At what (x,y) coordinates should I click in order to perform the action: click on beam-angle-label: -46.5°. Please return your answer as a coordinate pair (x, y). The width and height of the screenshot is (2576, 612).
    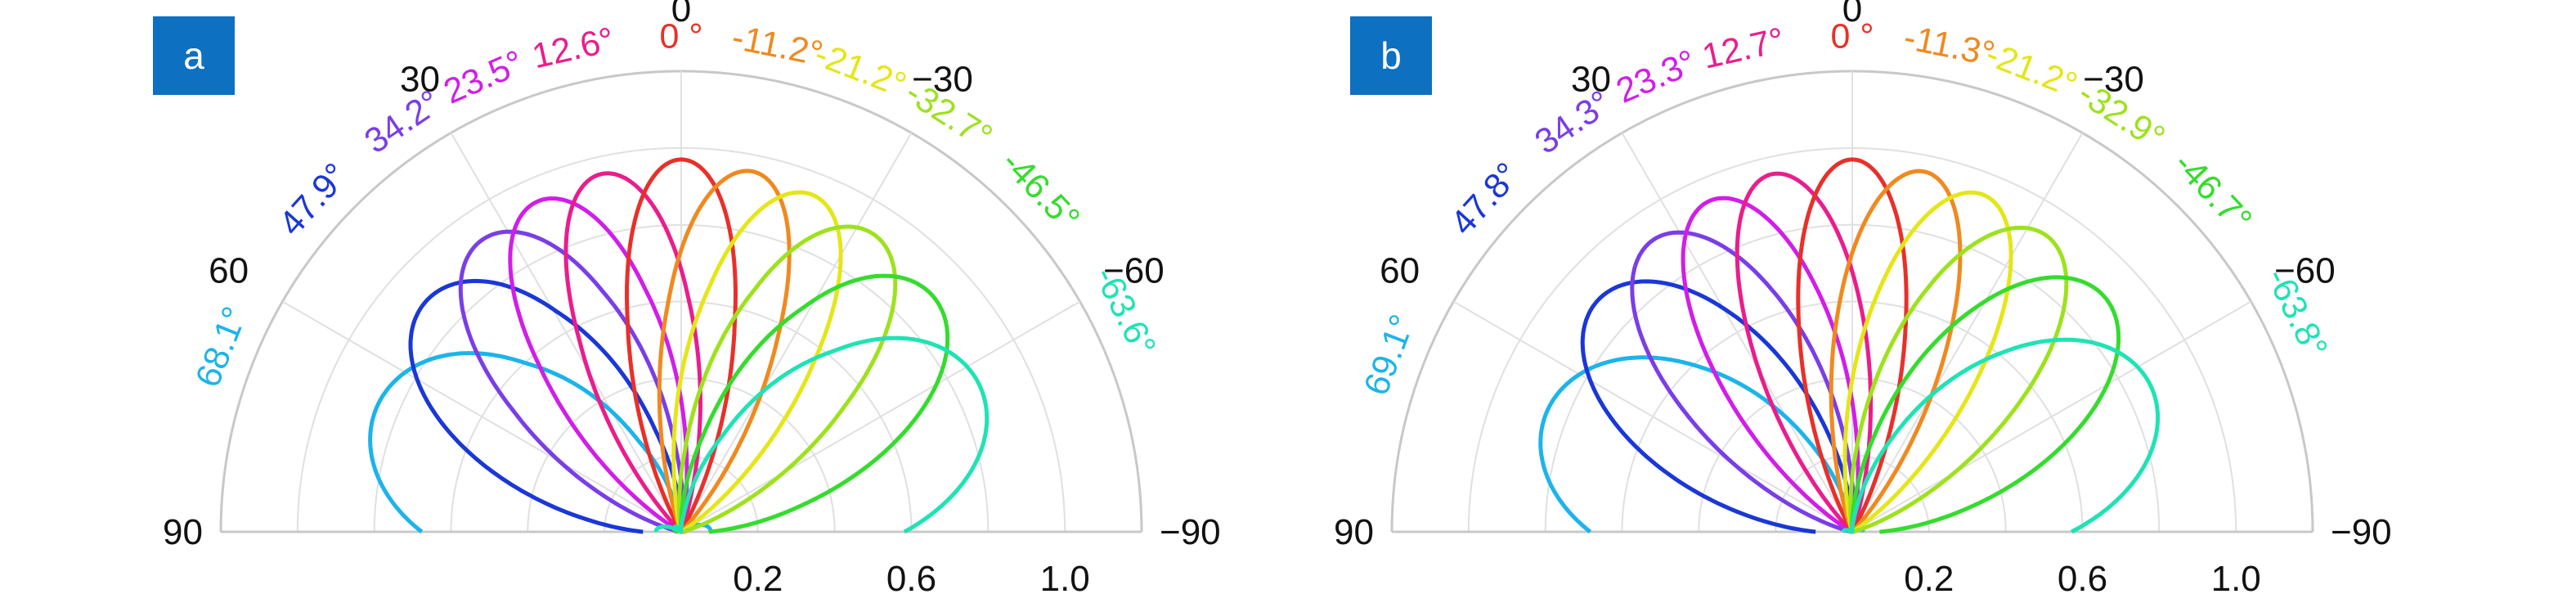
    Looking at the image, I should click on (1040, 191).